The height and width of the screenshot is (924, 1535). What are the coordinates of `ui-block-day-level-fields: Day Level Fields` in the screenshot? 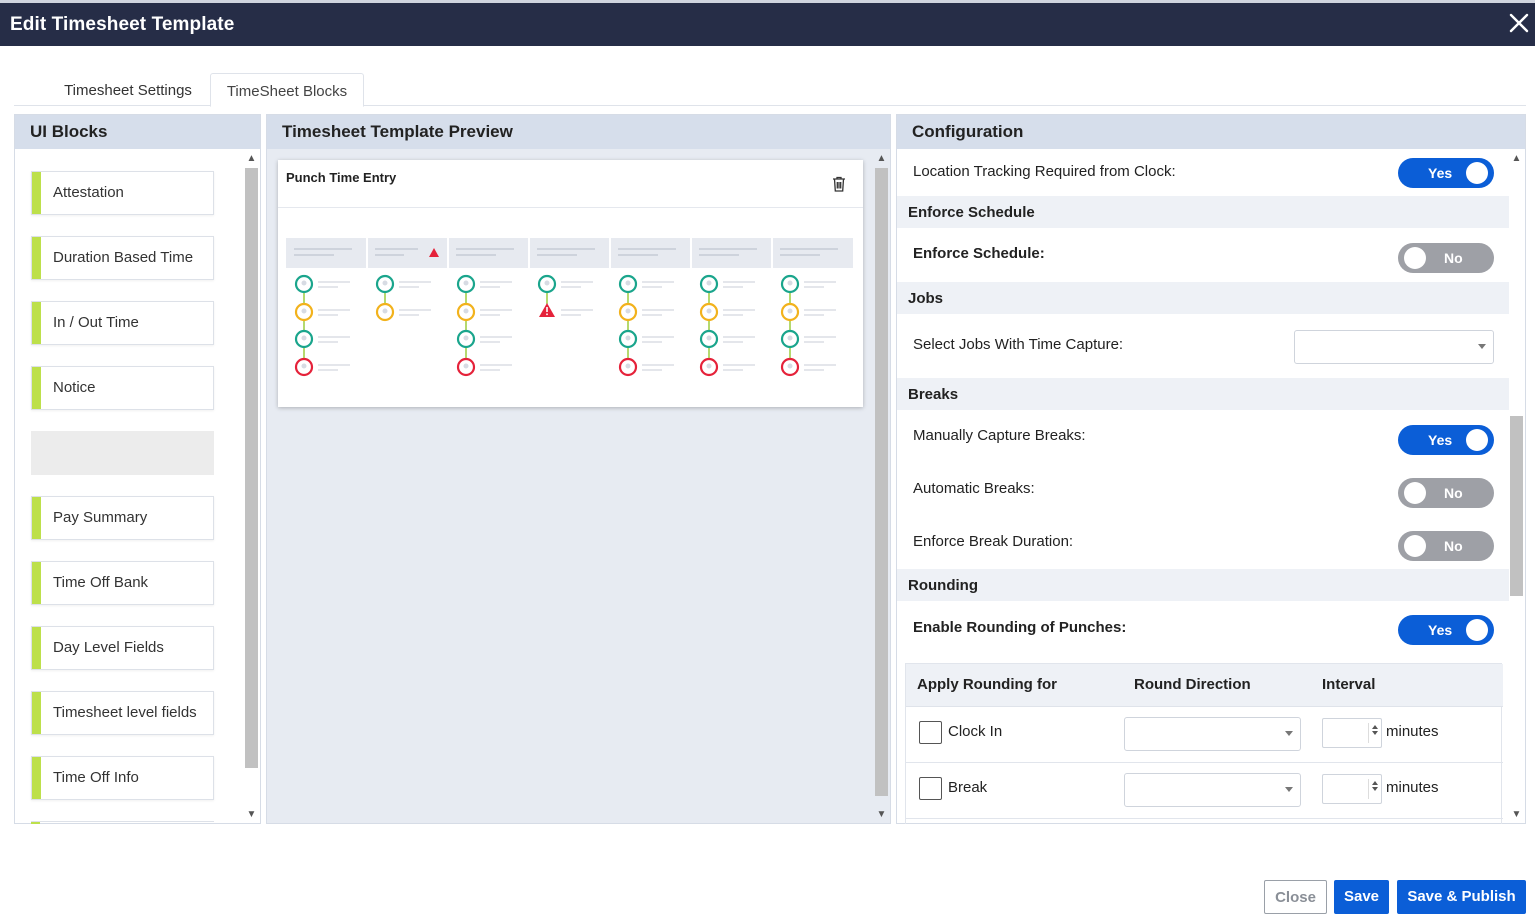 It's located at (122, 648).